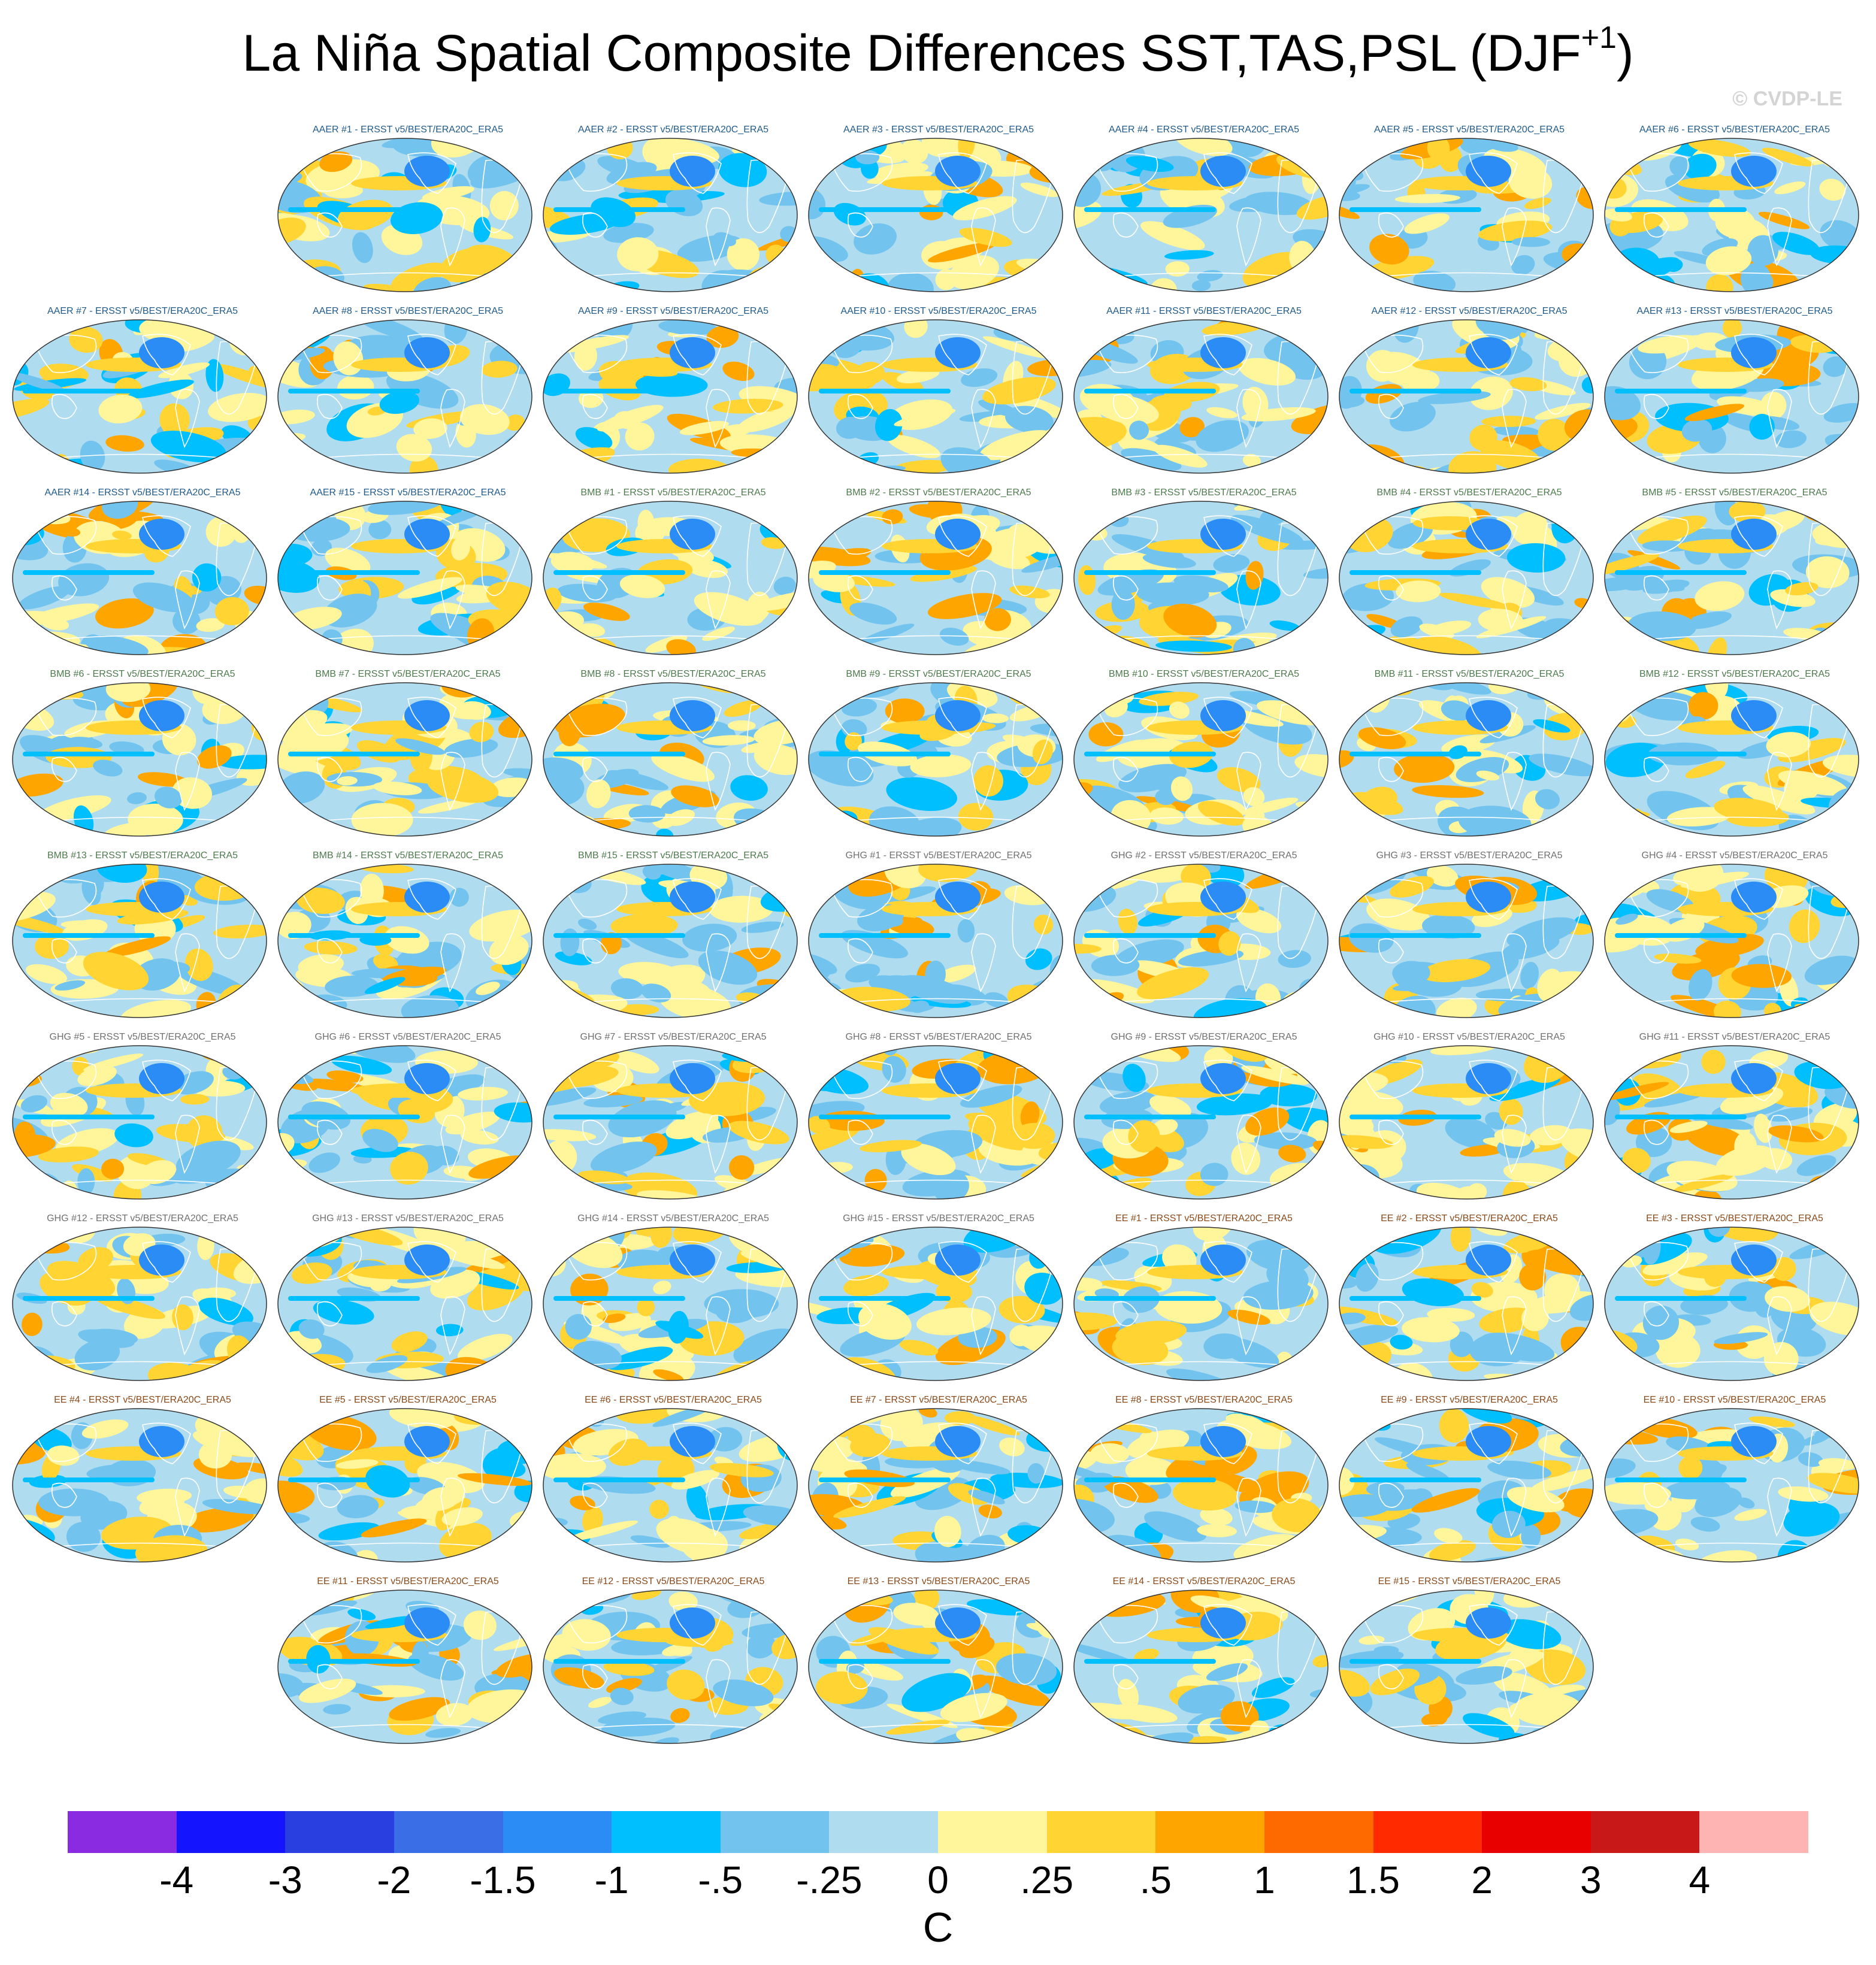 This screenshot has width=1876, height=1965. What do you see at coordinates (142, 1218) in the screenshot?
I see `panel-label: GHG #12 - ERSST v5/BEST/ERA20C_ERA5` at bounding box center [142, 1218].